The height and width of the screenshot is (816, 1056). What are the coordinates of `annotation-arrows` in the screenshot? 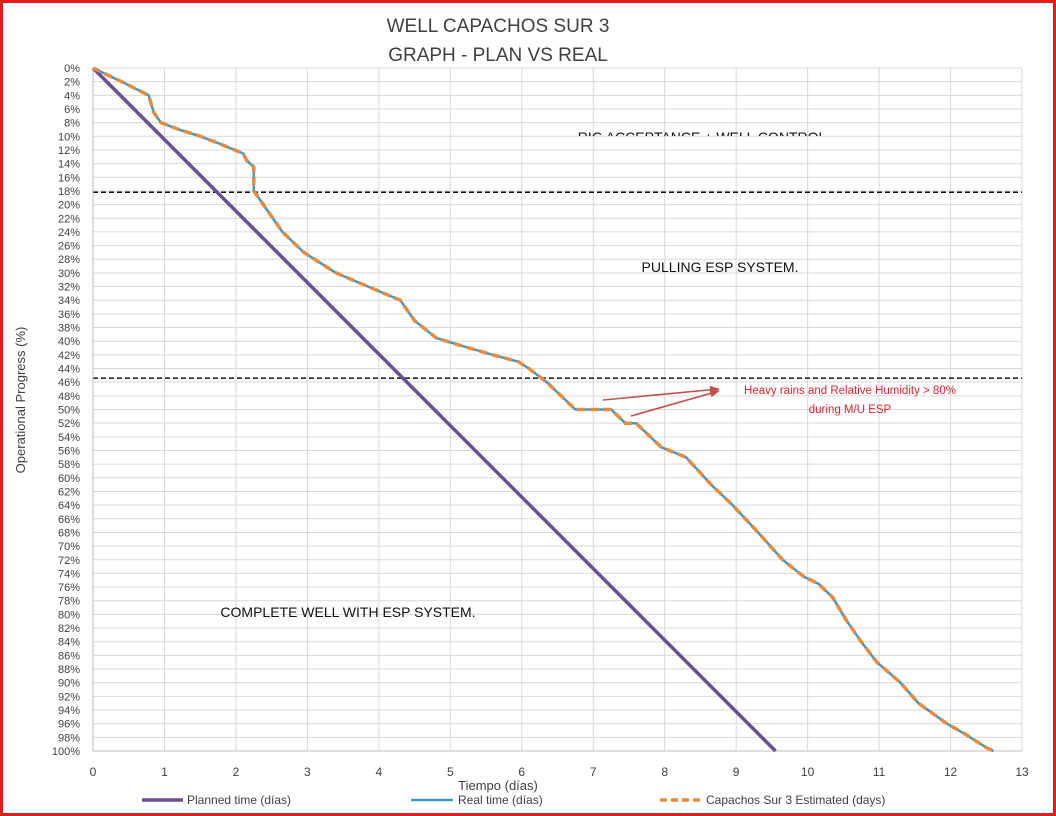 It's located at (661, 401).